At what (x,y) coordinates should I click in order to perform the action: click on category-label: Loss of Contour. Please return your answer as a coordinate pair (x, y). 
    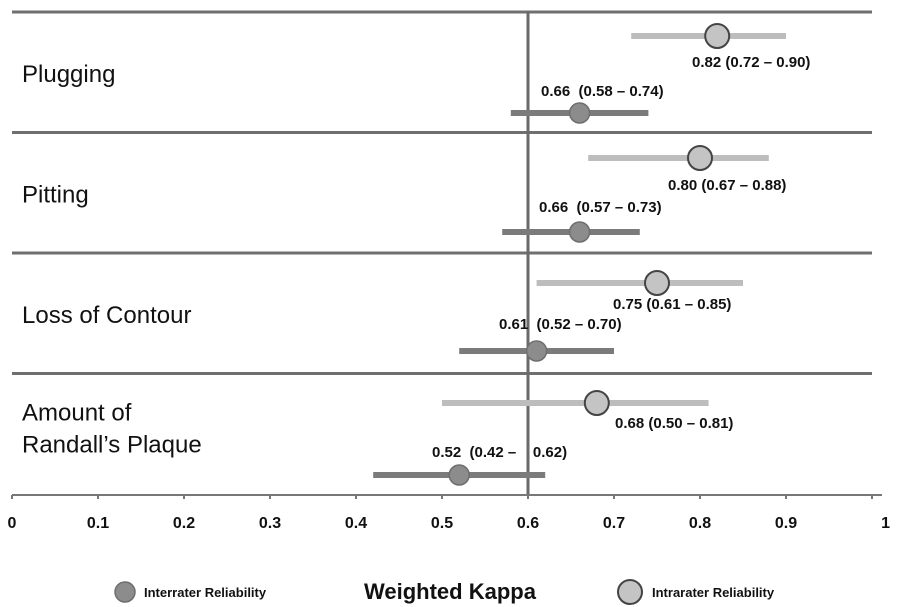
    Looking at the image, I should click on (106, 315).